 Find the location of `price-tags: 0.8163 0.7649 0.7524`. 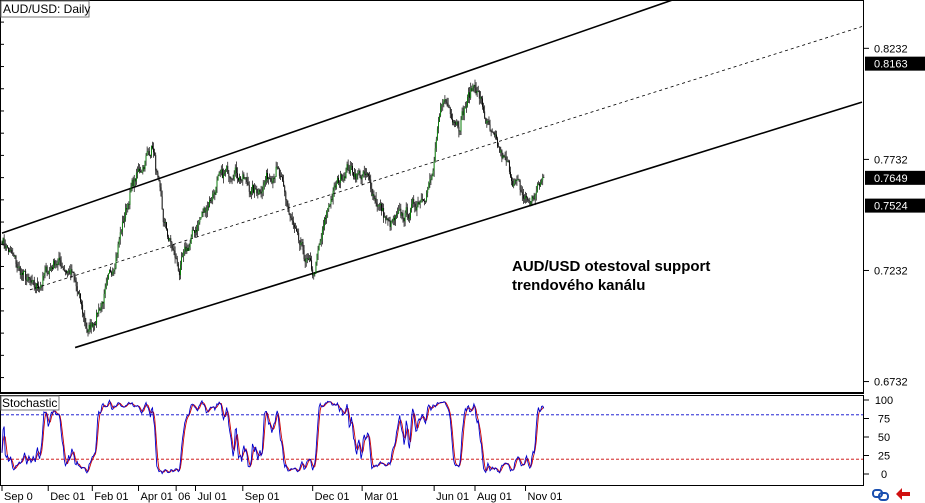

price-tags: 0.8163 0.7649 0.7524 is located at coordinates (895, 134).